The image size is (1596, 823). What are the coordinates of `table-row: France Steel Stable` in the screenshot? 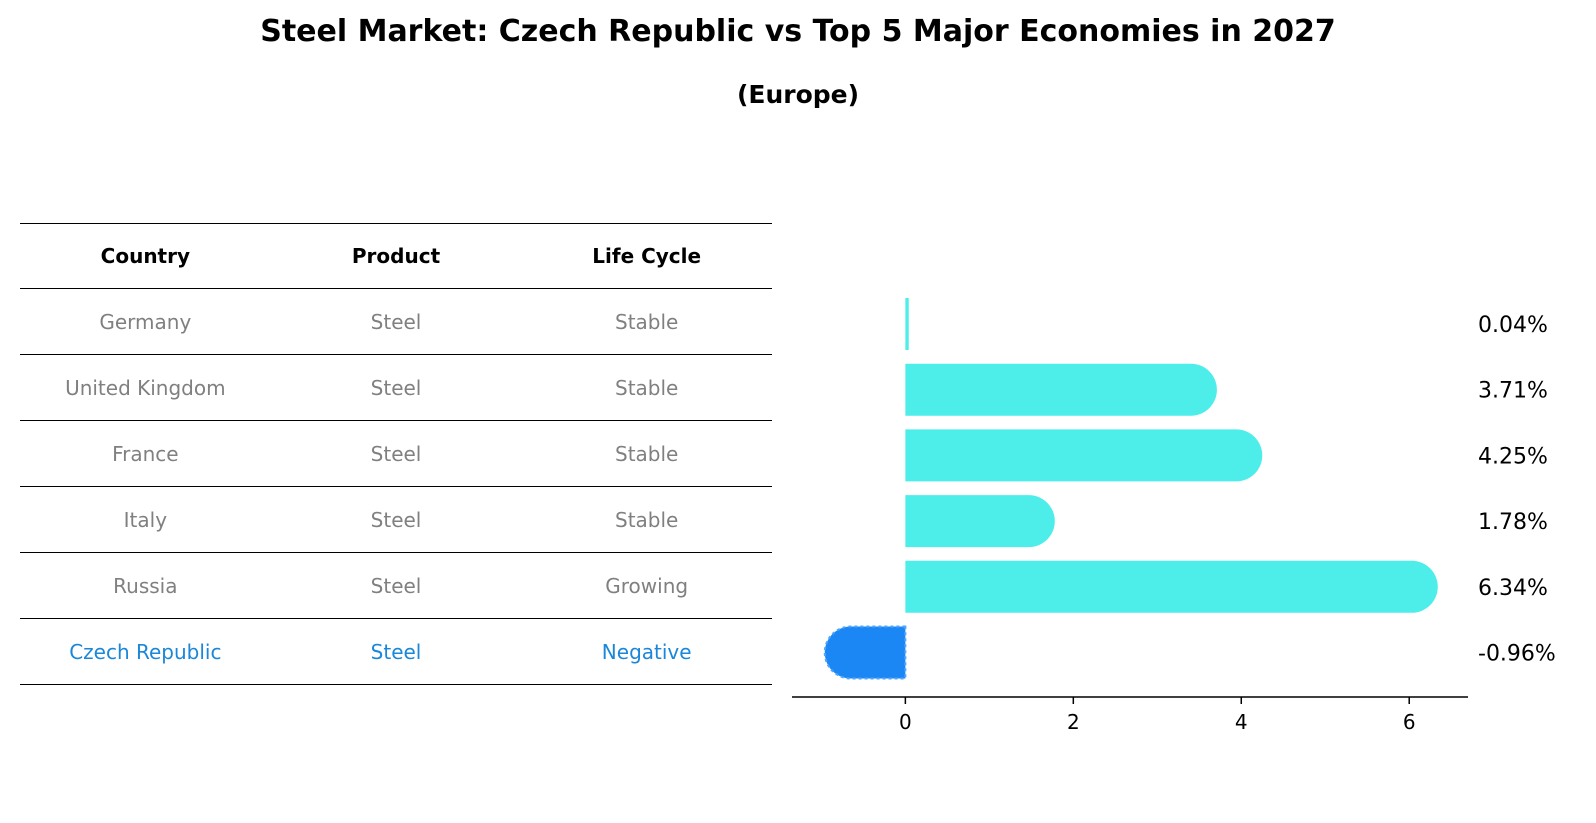 It's located at (396, 454).